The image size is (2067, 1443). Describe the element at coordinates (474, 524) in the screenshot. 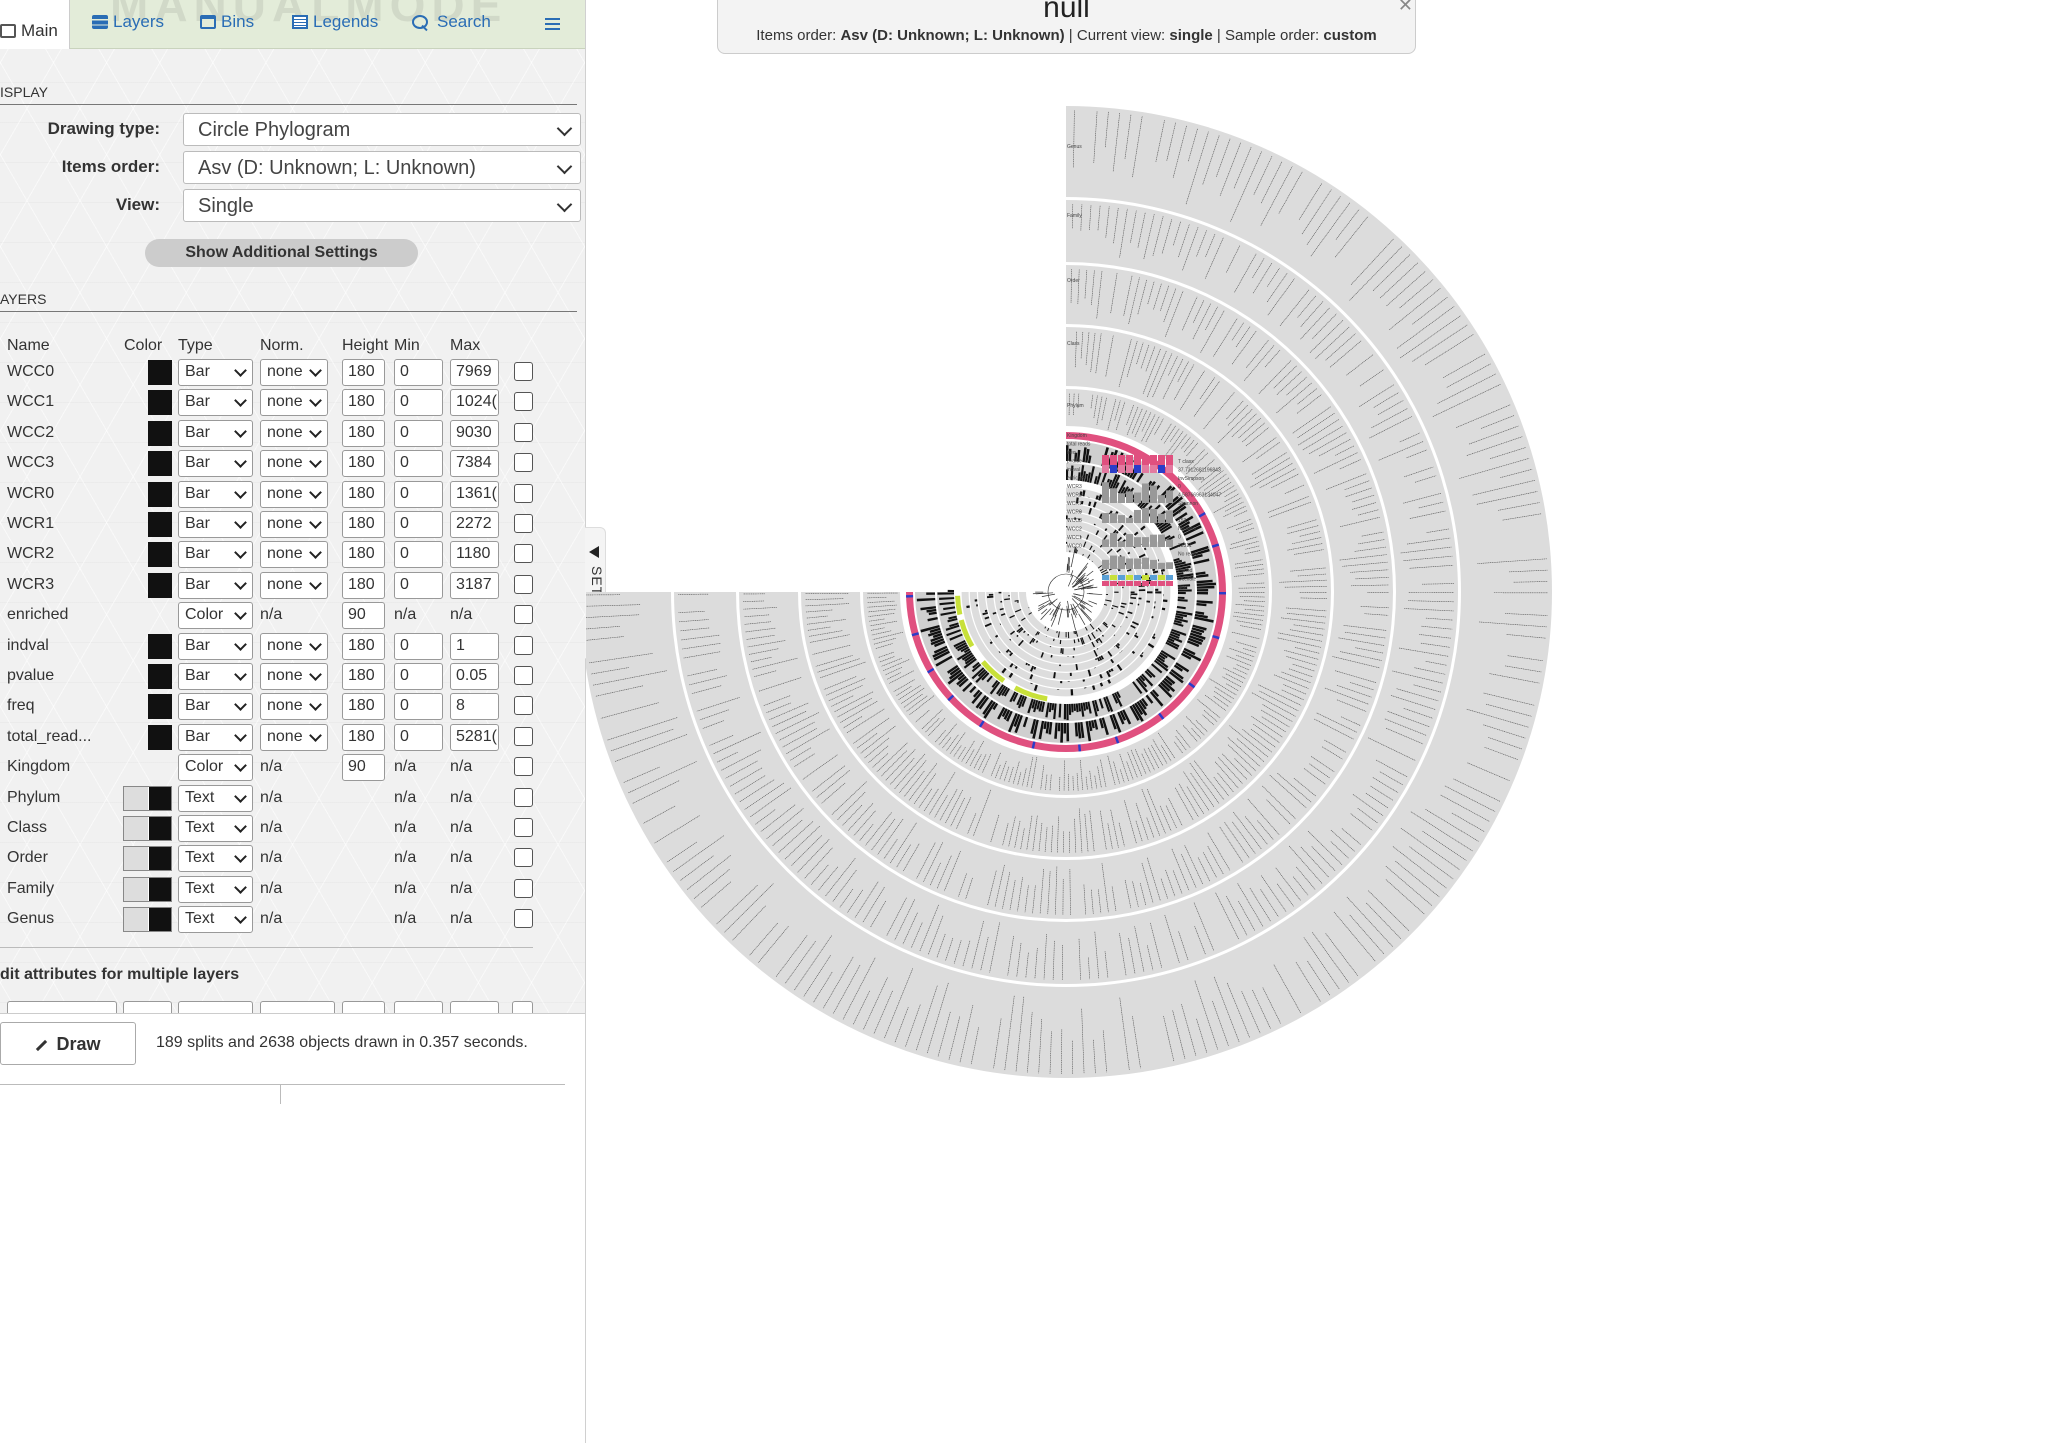

I see `layer-max-input: 2272` at that location.